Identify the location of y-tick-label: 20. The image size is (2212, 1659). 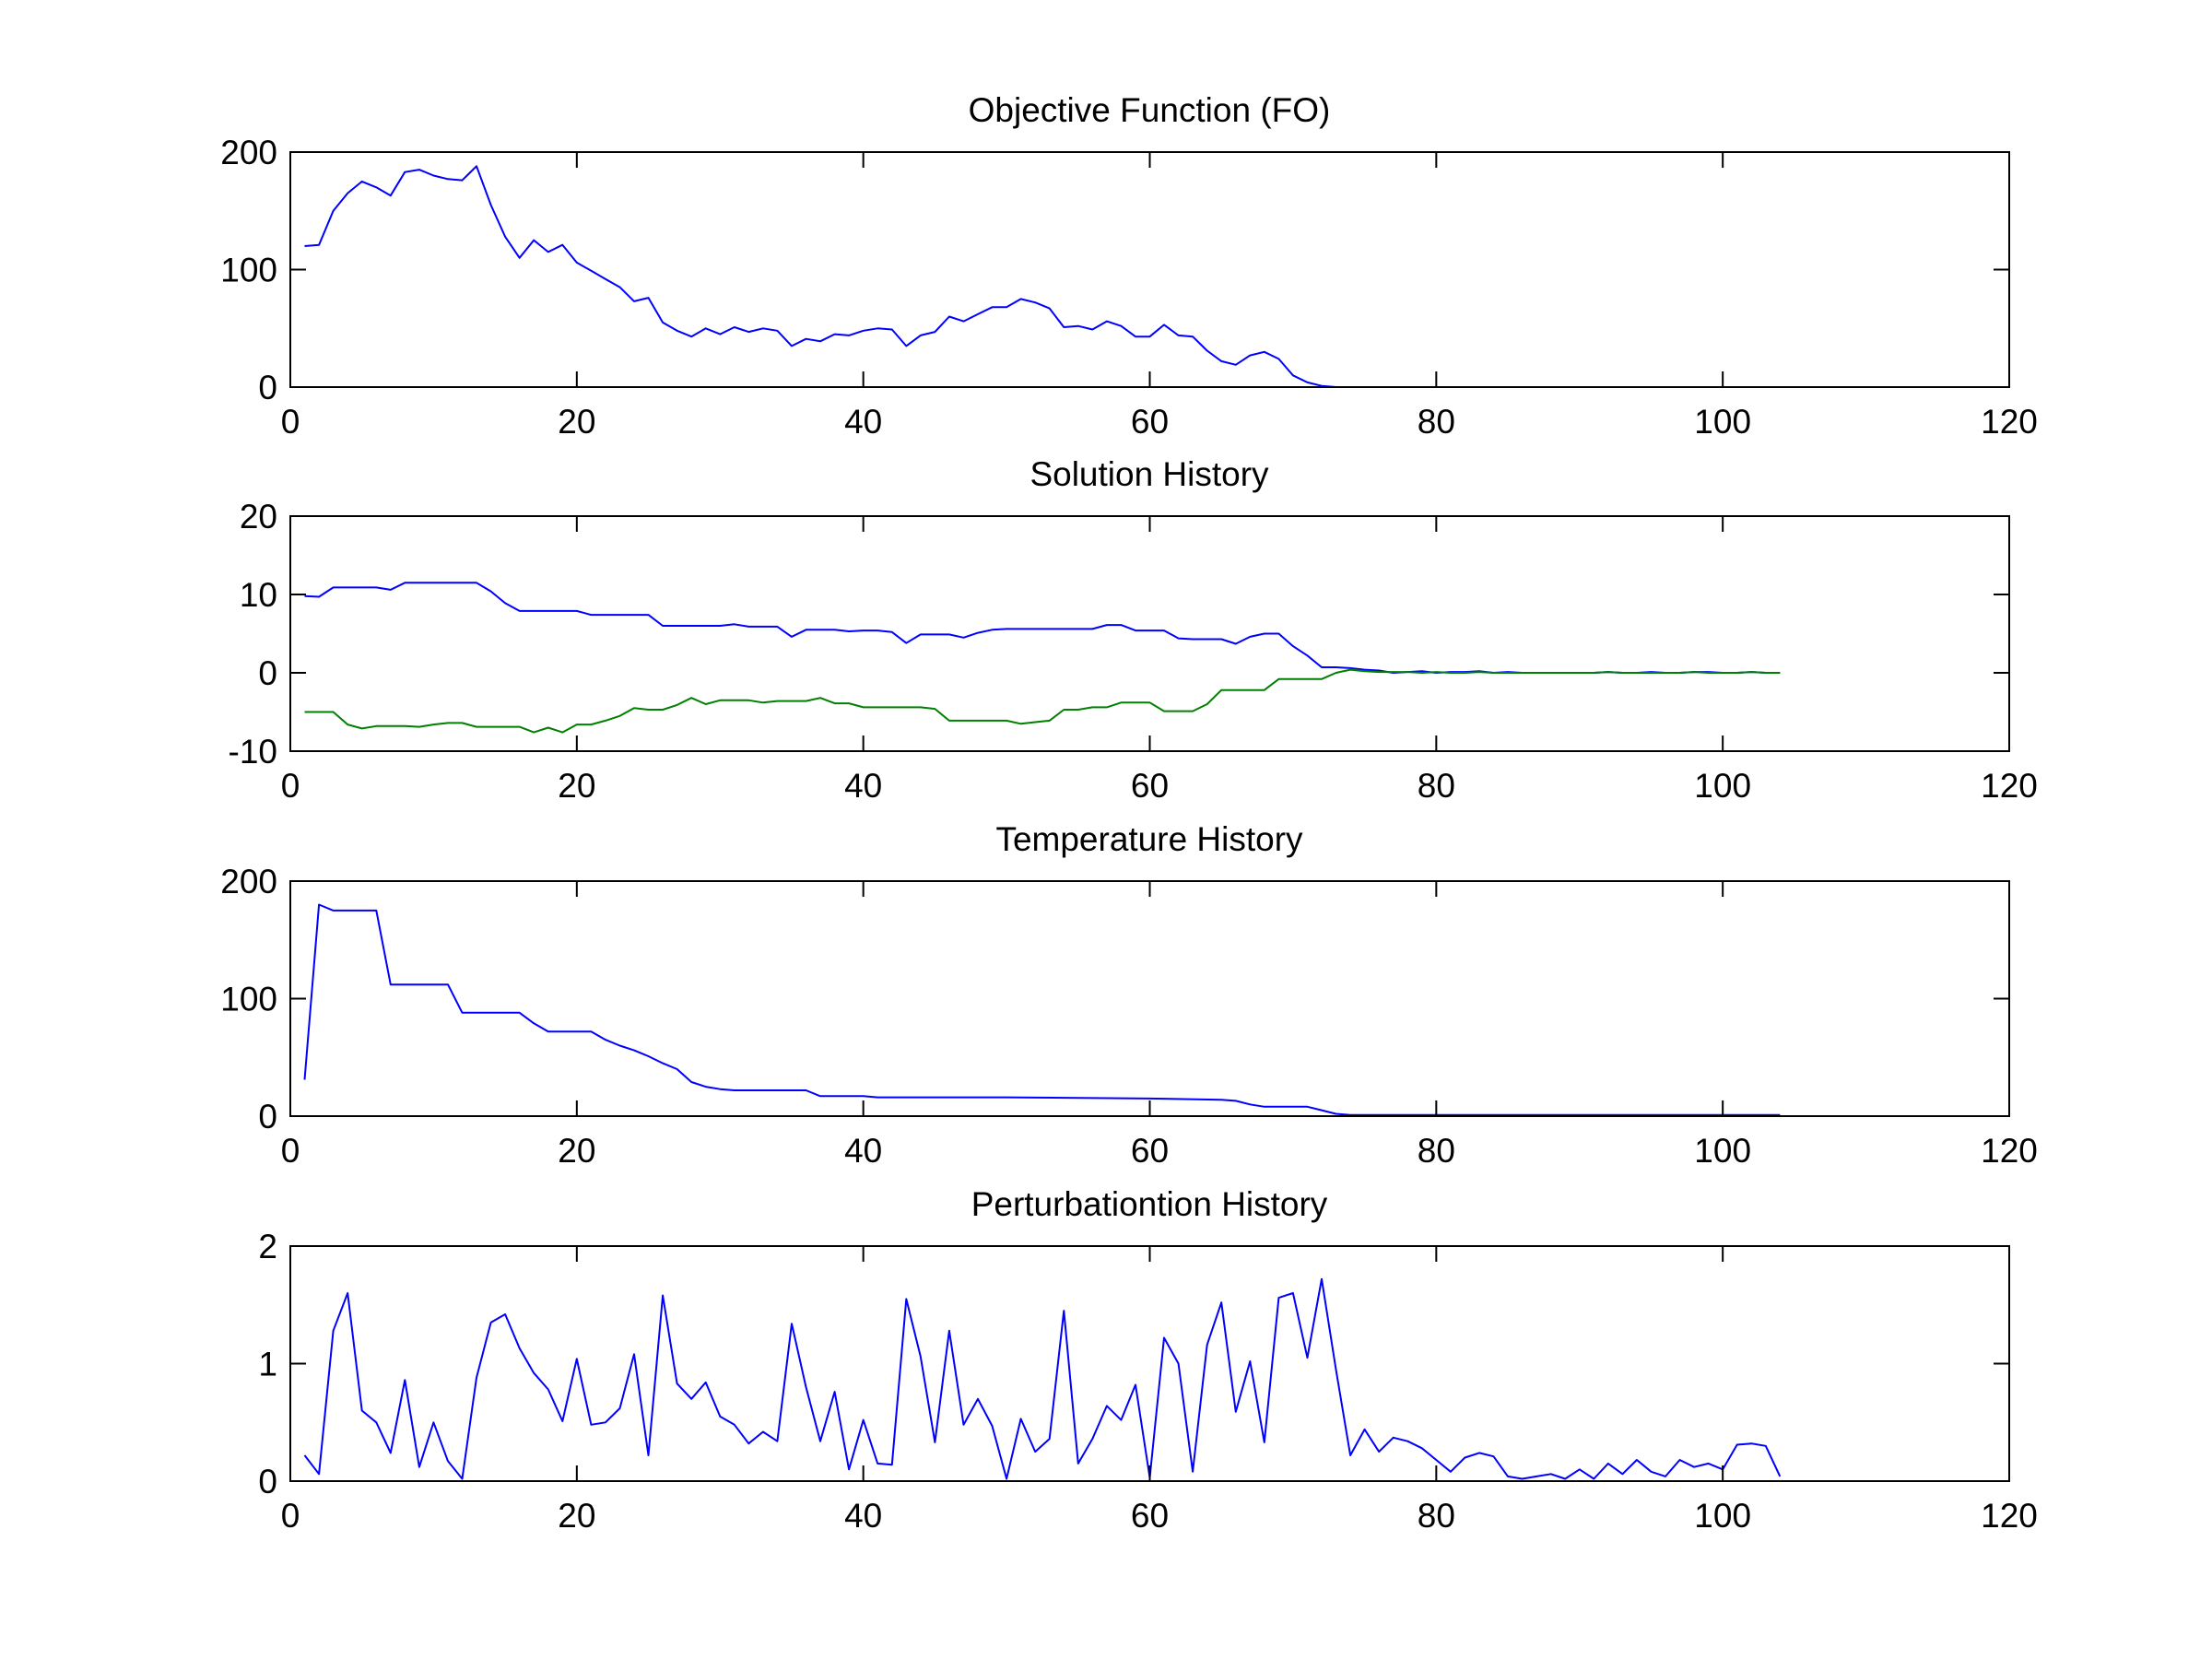
(258, 516).